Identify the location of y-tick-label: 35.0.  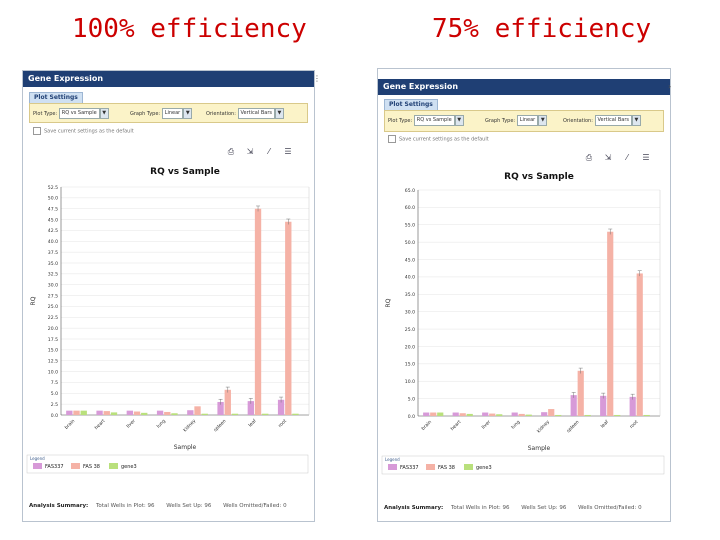
(410, 295).